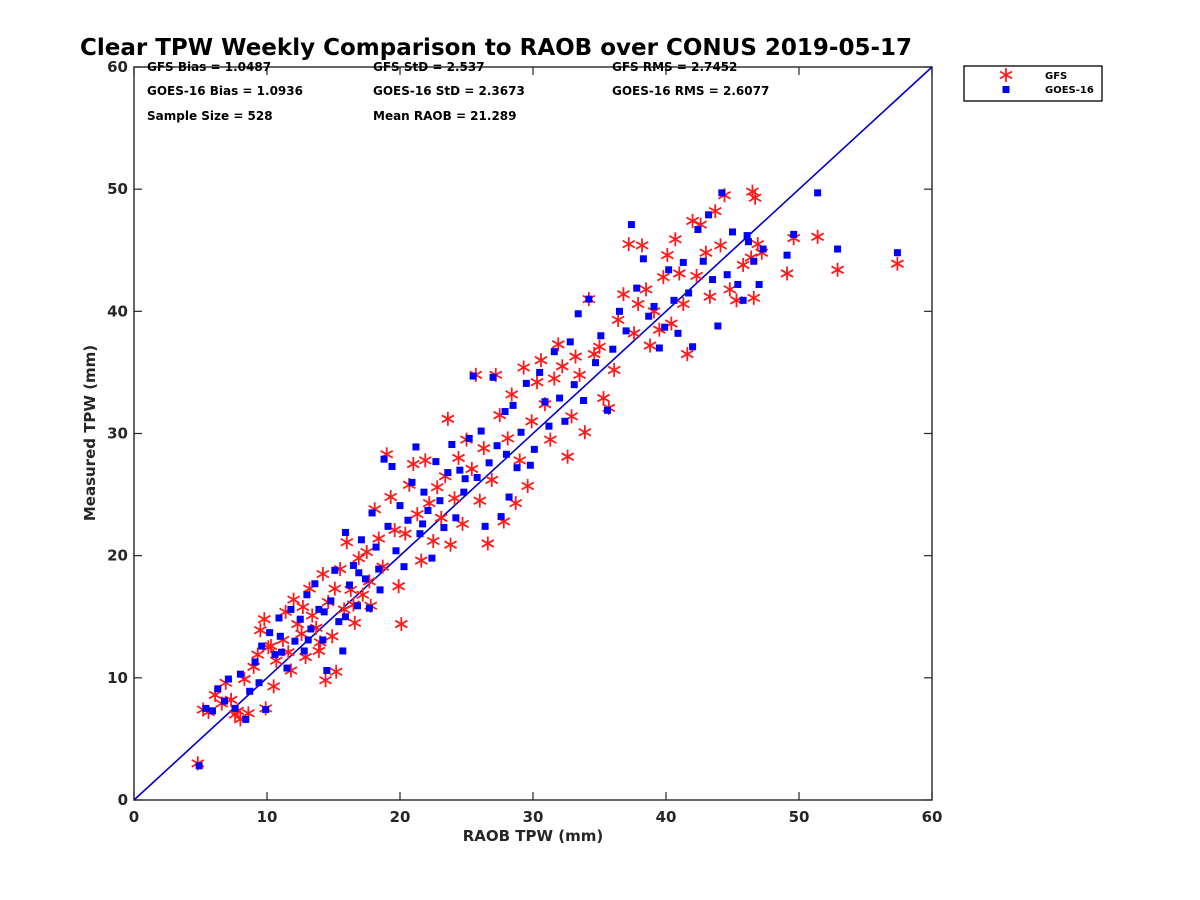 Image resolution: width=1200 pixels, height=900 pixels. Describe the element at coordinates (1033, 83) in the screenshot. I see `legend: GFS GOES-16` at that location.